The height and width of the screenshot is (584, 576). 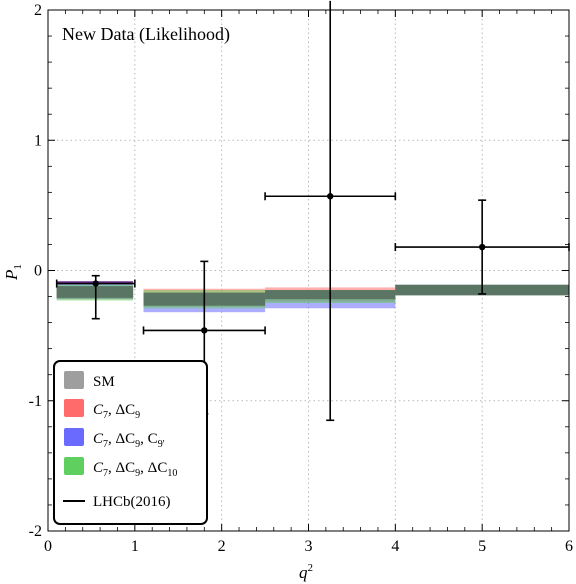 What do you see at coordinates (38, 271) in the screenshot?
I see `y-tick-label: 0` at bounding box center [38, 271].